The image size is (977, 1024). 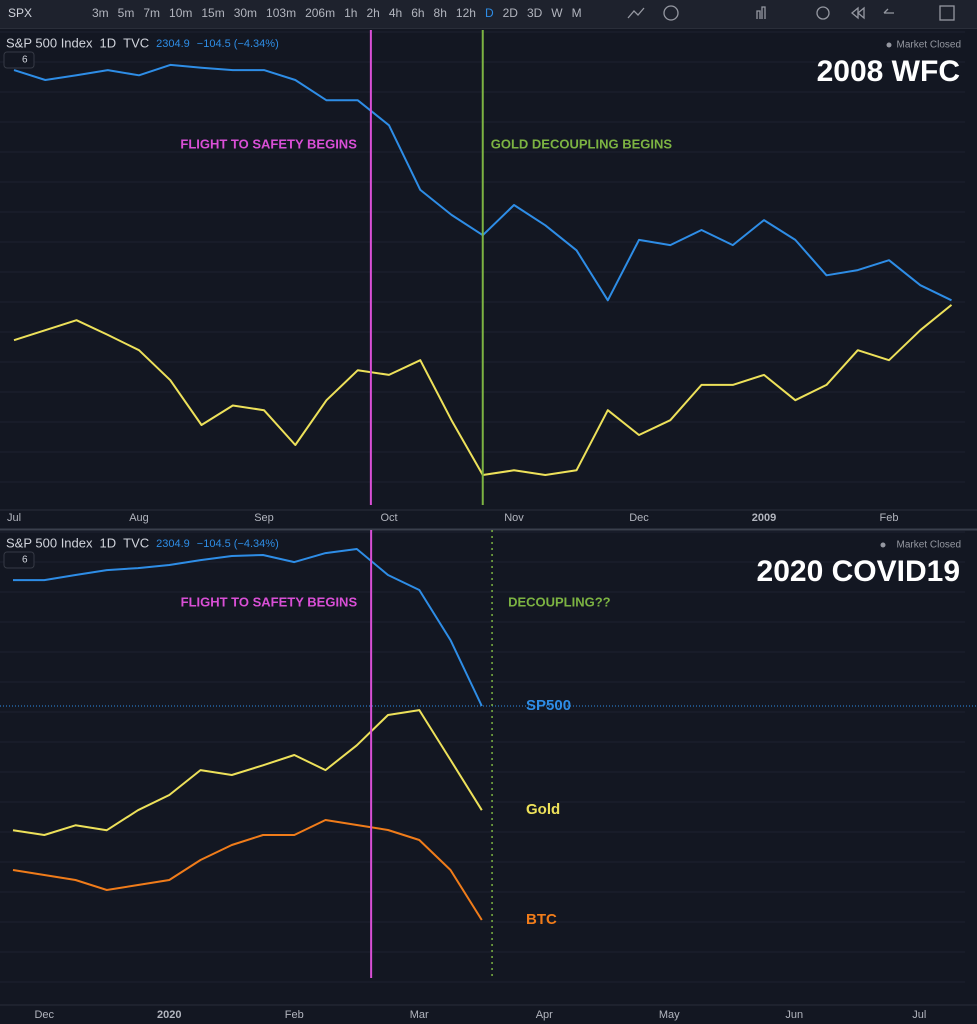 I want to click on chart-type-icon, so click(x=636, y=13).